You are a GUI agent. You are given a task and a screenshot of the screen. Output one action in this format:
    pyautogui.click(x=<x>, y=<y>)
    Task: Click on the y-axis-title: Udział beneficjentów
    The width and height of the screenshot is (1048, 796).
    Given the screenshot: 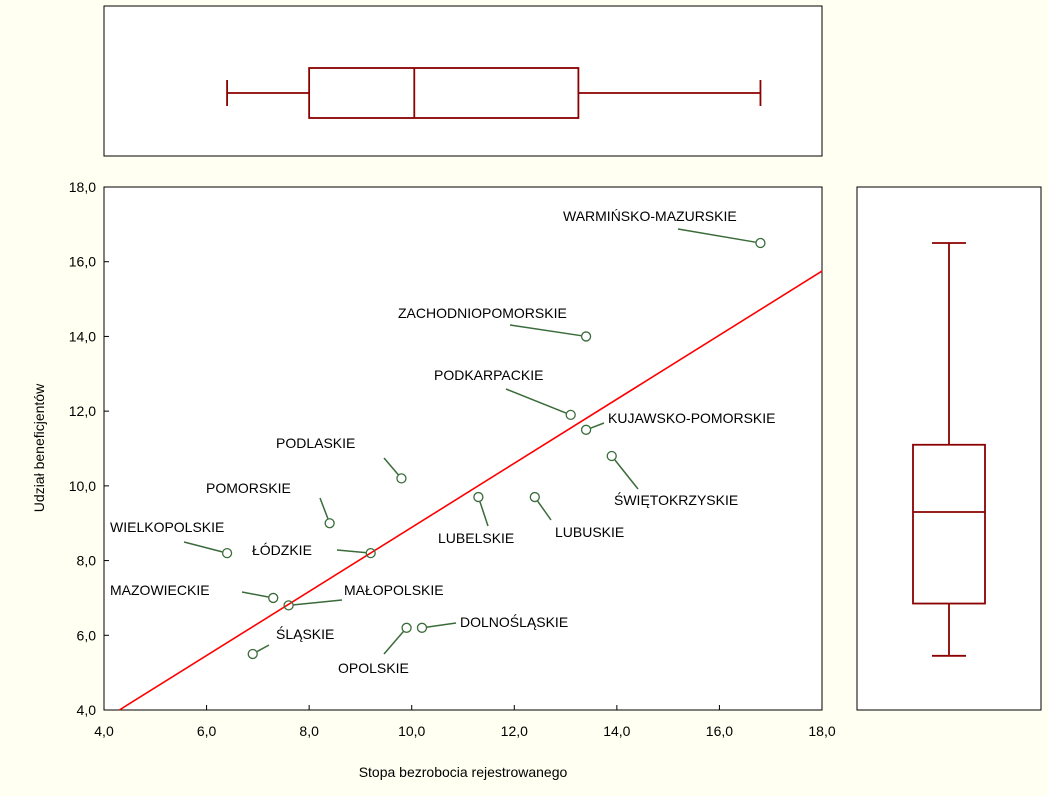 What is the action you would take?
    pyautogui.click(x=39, y=447)
    